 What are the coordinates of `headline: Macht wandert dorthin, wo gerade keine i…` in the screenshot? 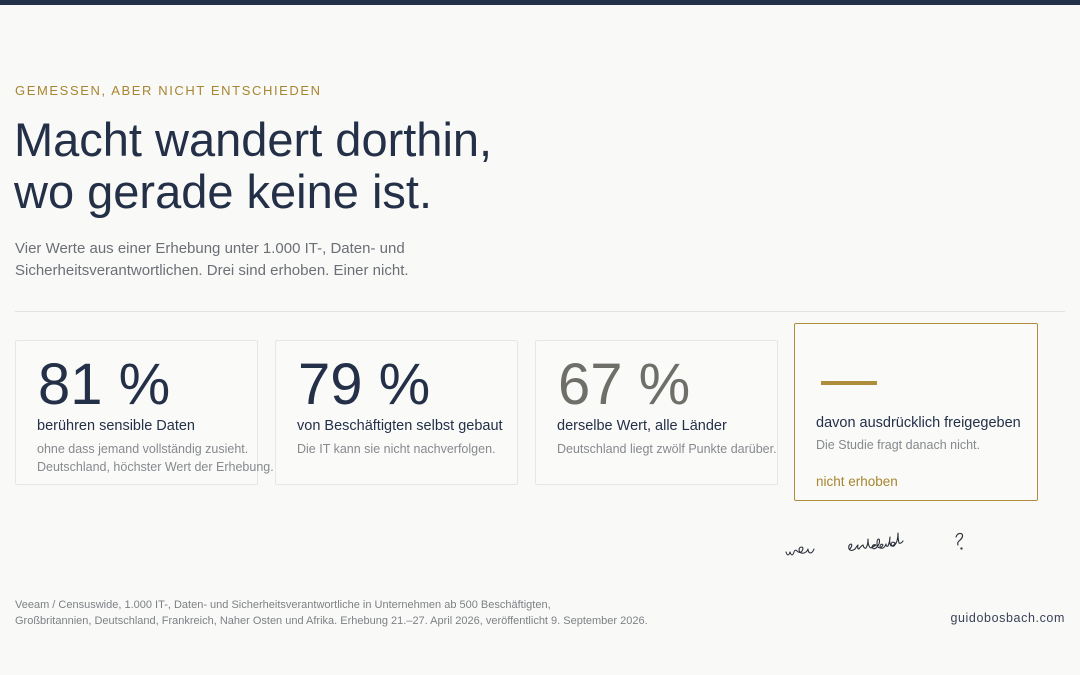 It's located at (253, 166).